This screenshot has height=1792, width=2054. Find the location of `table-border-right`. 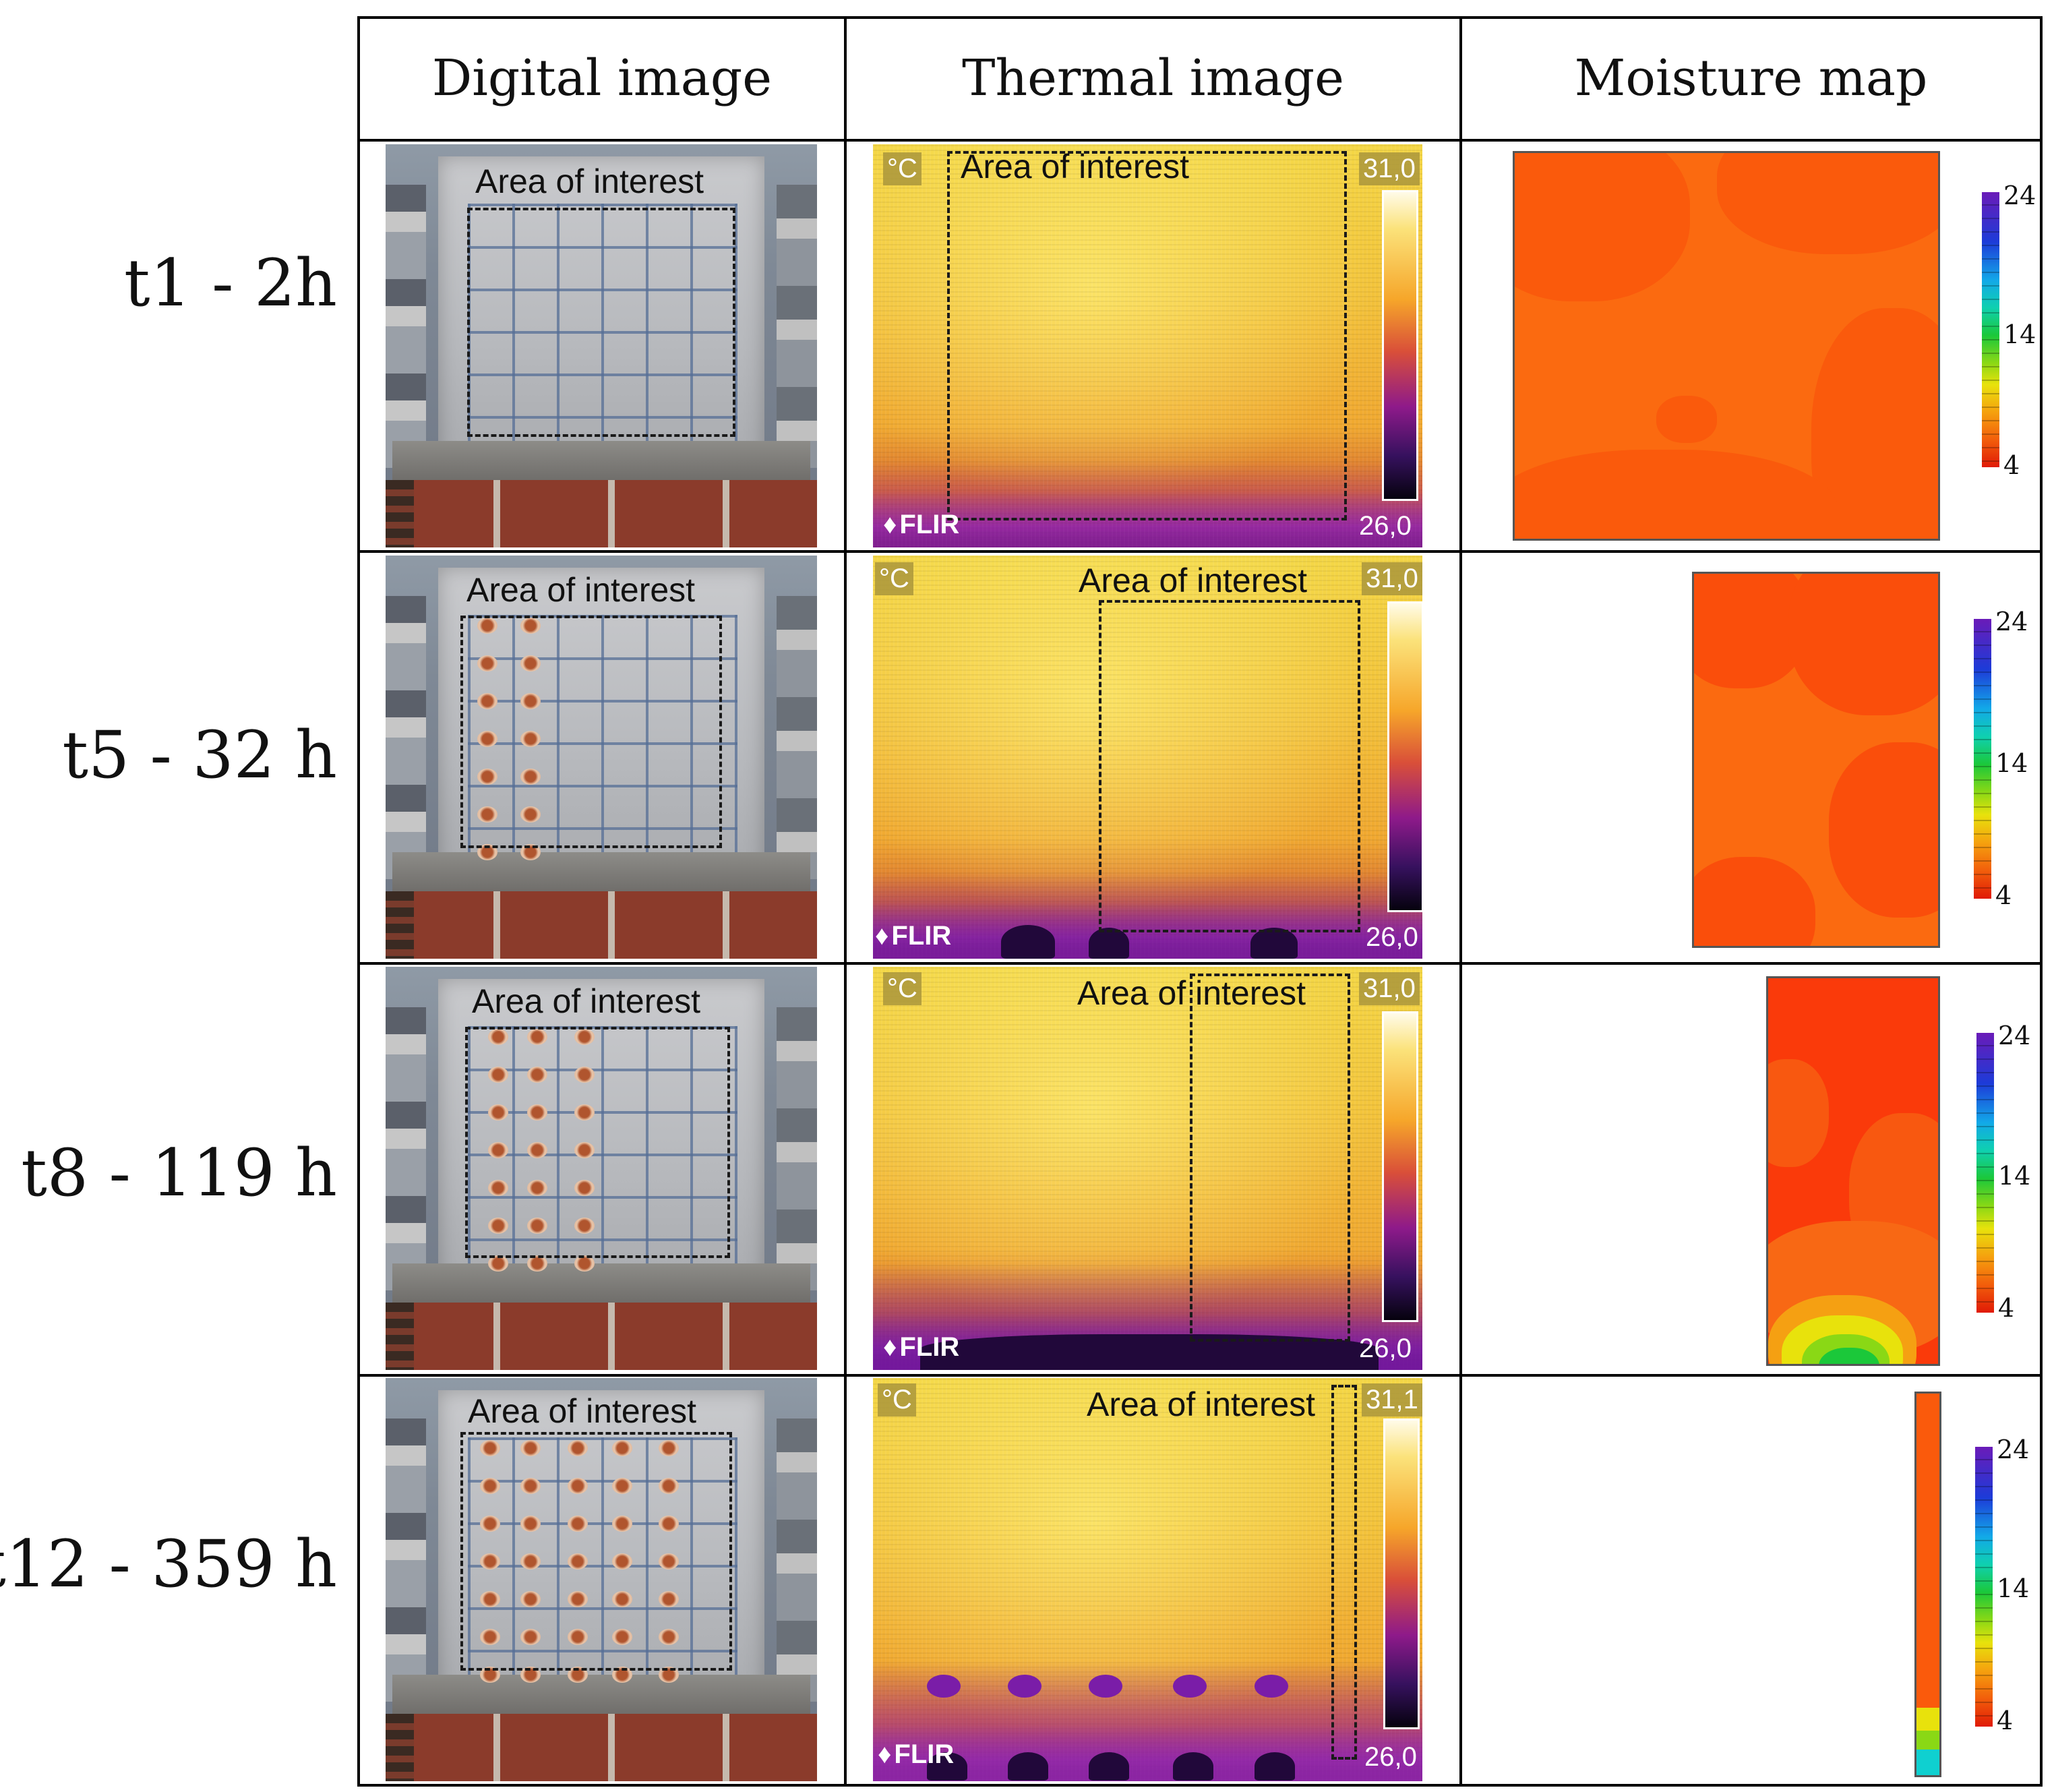

table-border-right is located at coordinates (2041, 901).